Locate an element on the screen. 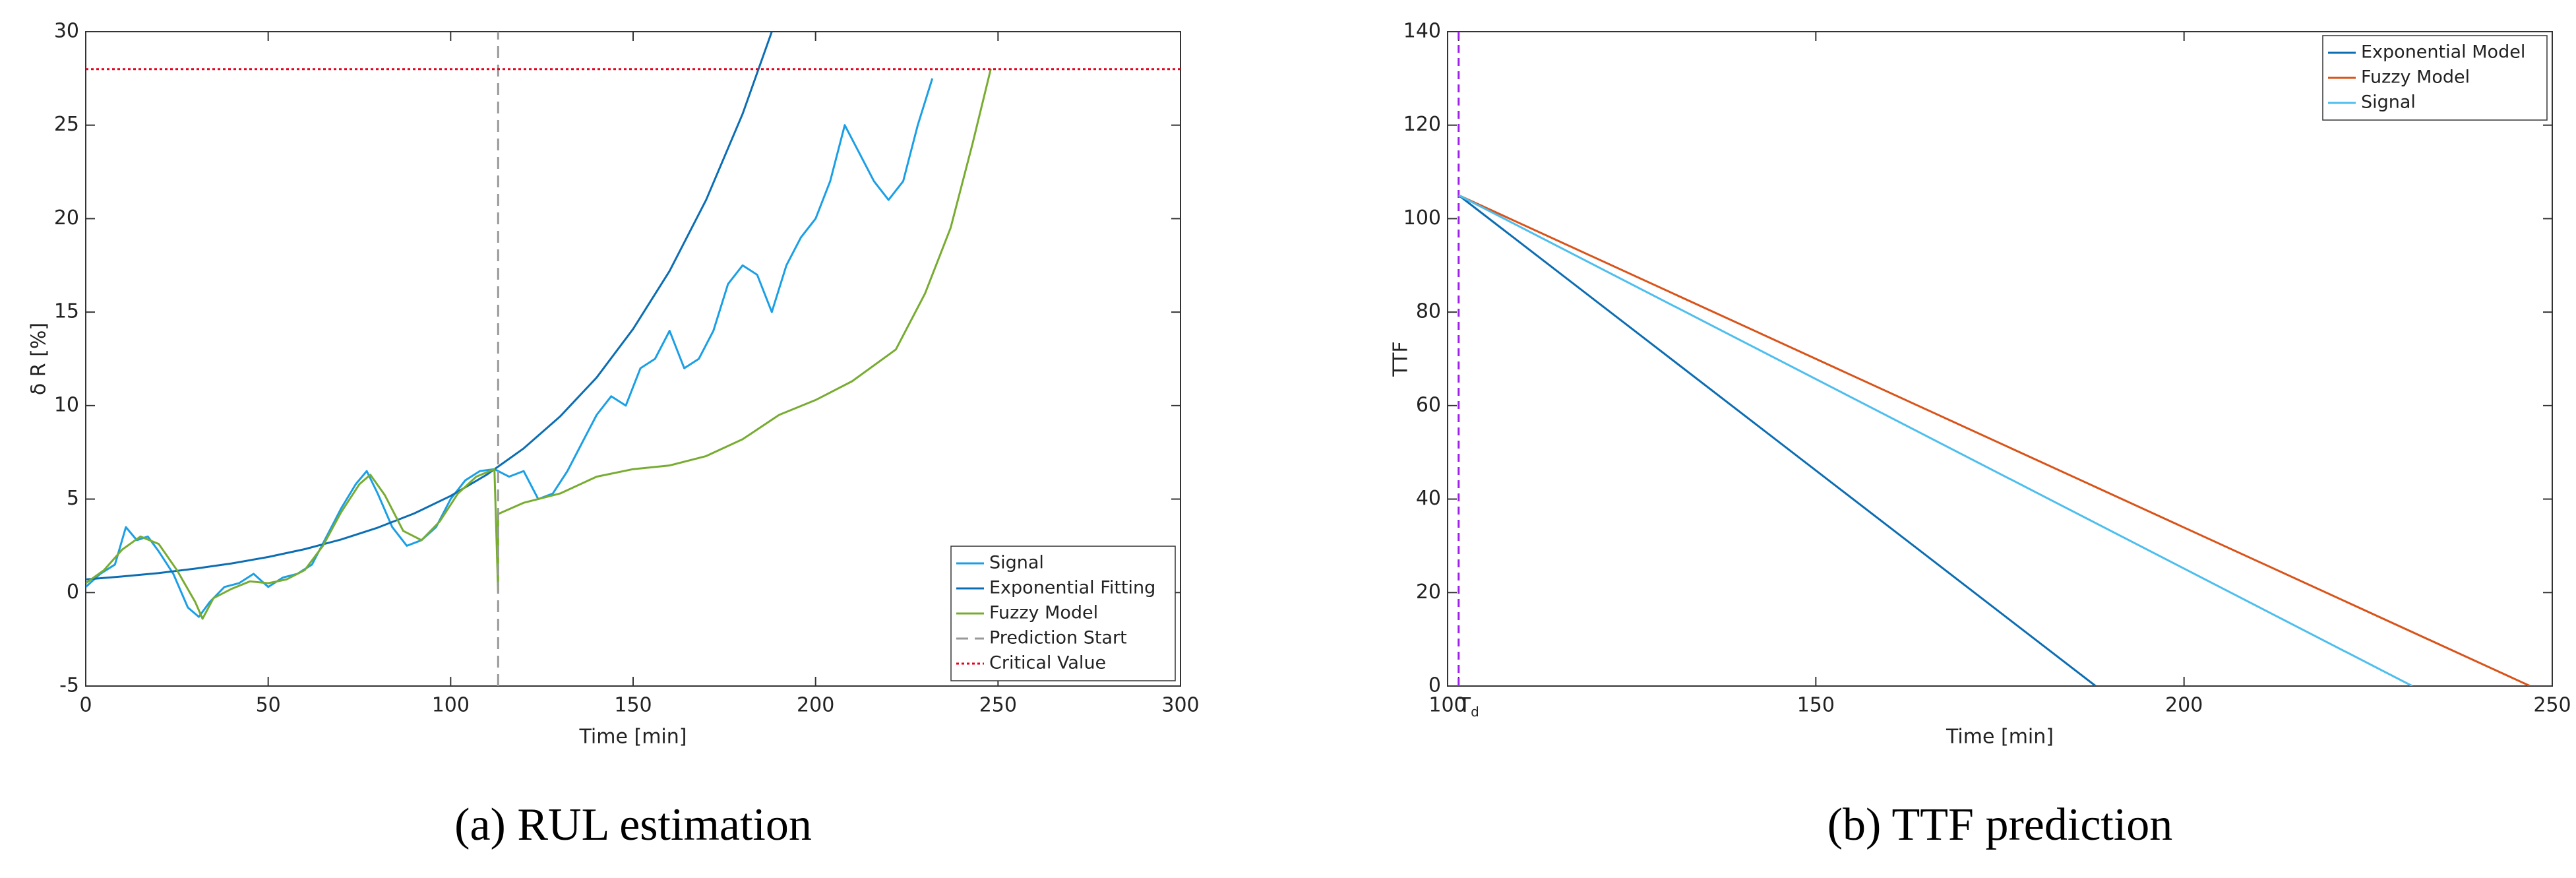 Image resolution: width=2576 pixels, height=878 pixels. legend-label: Prediction Start is located at coordinates (1058, 638).